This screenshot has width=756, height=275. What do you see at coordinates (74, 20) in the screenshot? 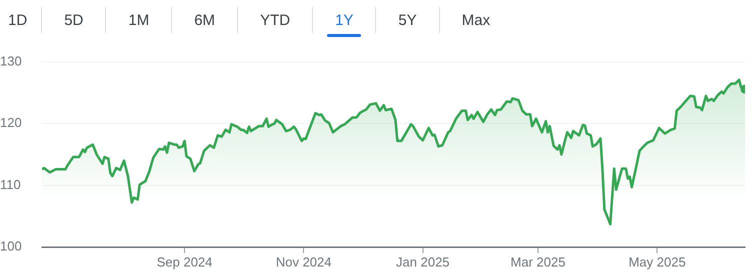
I see `text: 5D` at bounding box center [74, 20].